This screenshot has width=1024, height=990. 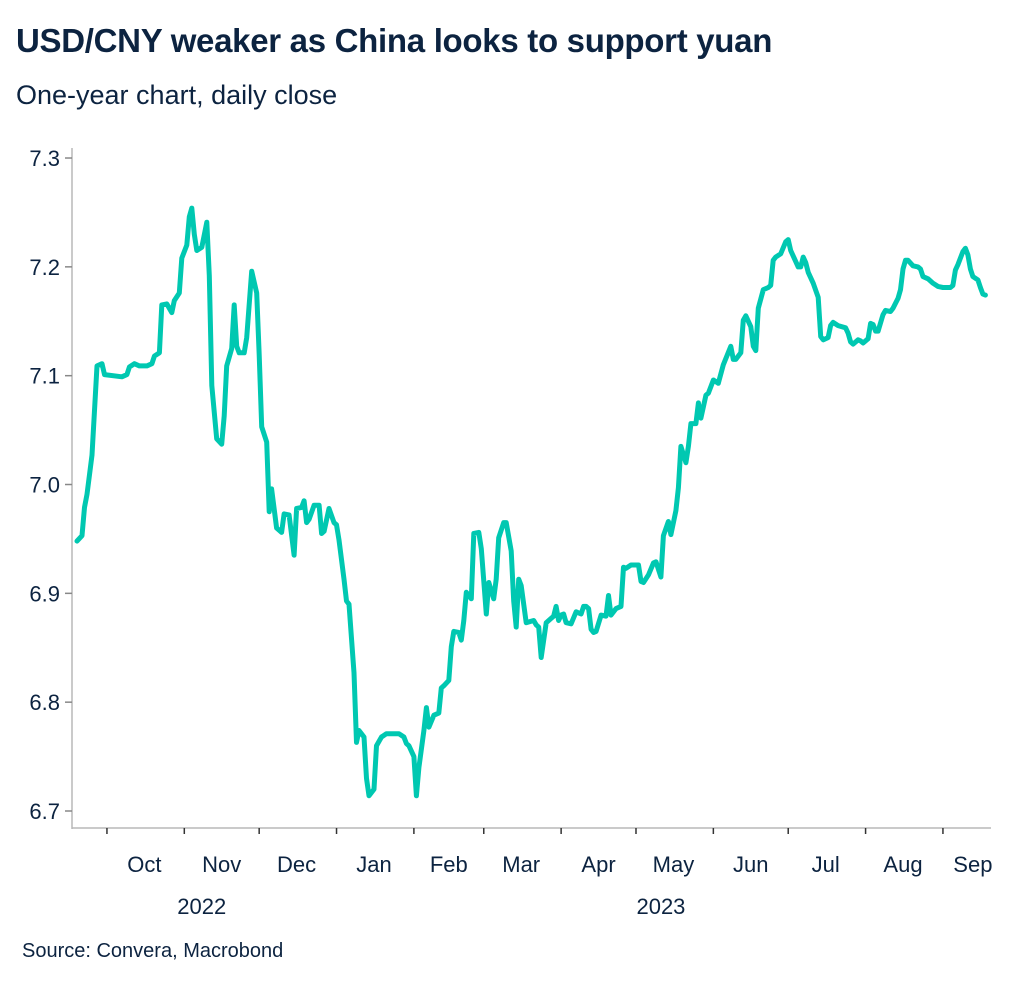 What do you see at coordinates (177, 95) in the screenshot?
I see `chart-subtitle: One-year chart, daily close` at bounding box center [177, 95].